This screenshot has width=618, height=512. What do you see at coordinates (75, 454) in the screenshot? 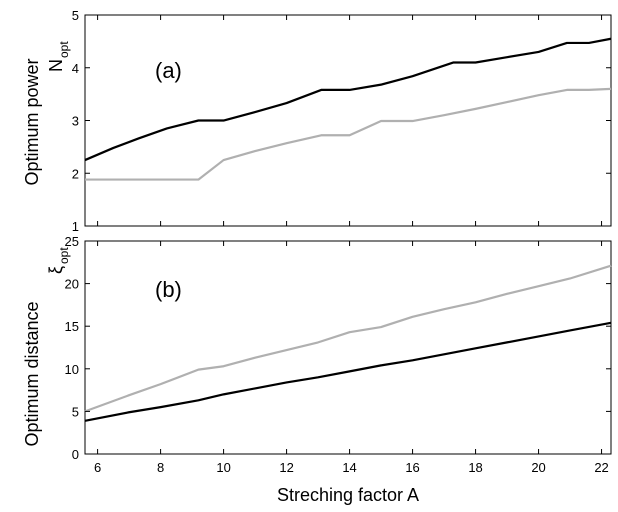
I see `panel-b-ytick-label-0: 0` at bounding box center [75, 454].